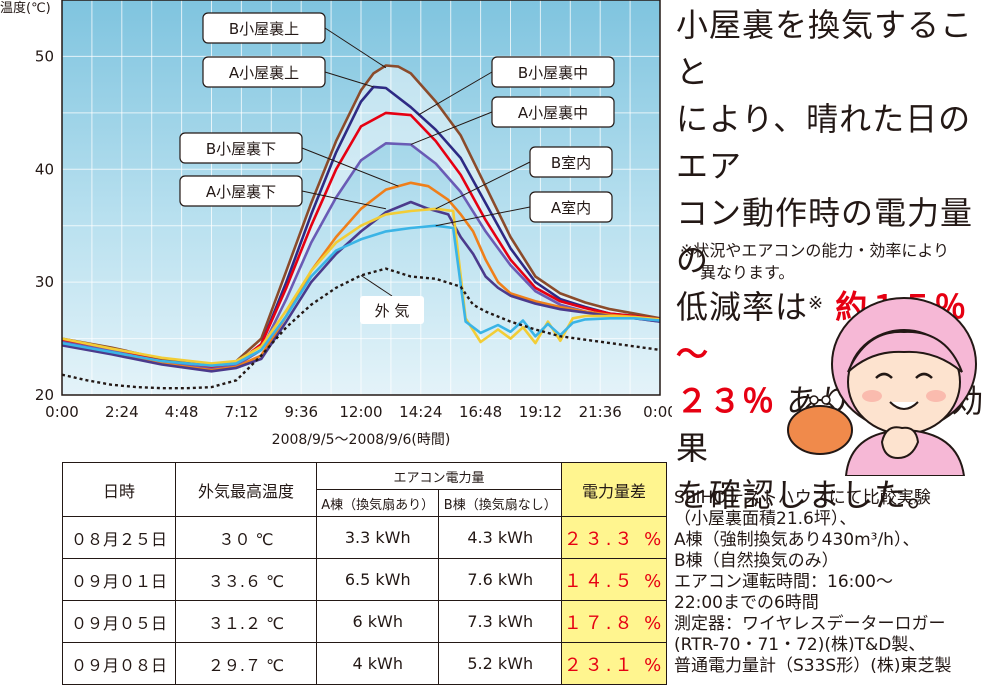 This screenshot has width=1000, height=687. I want to click on headline-line-1: 小屋裏を換気すること, so click(825, 48).